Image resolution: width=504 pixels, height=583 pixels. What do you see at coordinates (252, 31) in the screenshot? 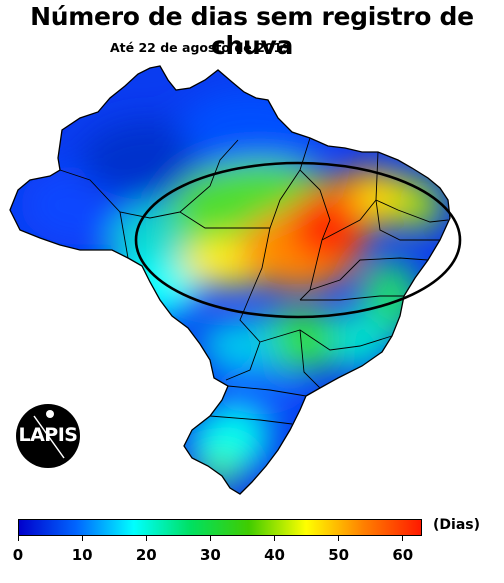
I see `page-title: Número de dias sem registro de chuva` at bounding box center [252, 31].